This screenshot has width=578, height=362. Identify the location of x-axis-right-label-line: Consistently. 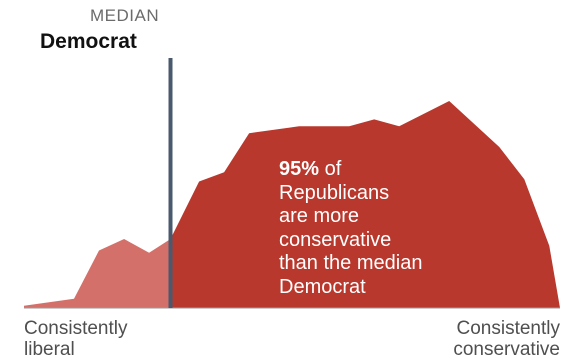
(508, 328).